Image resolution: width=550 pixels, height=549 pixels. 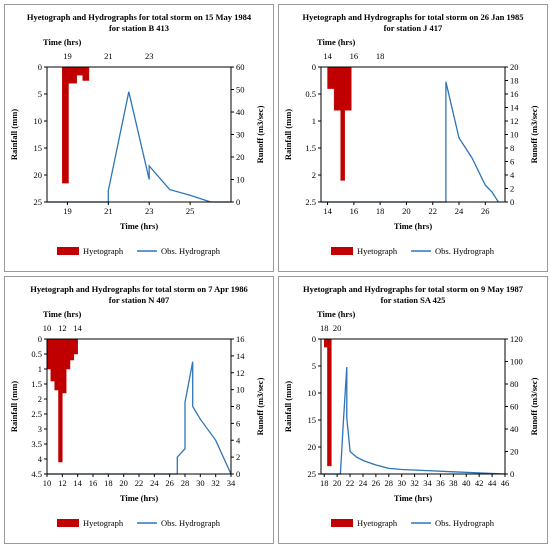 What do you see at coordinates (149, 211) in the screenshot?
I see `bottom-tick-label: 23` at bounding box center [149, 211].